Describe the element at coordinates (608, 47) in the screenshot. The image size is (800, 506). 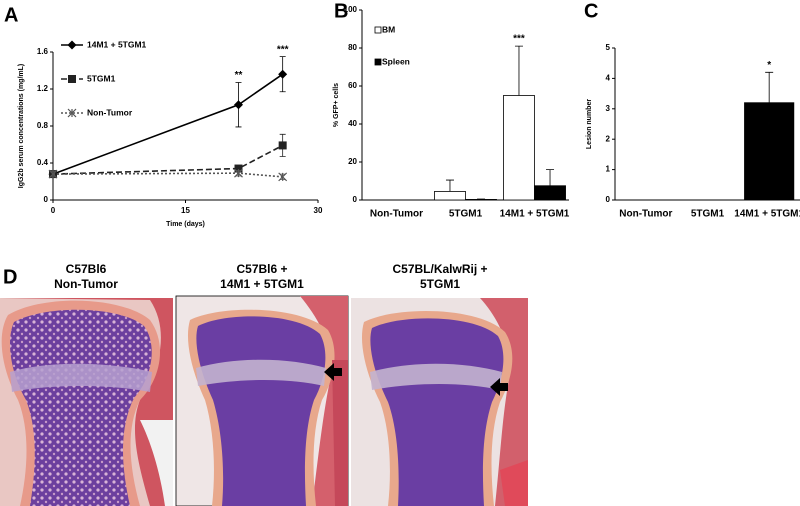
I see `y-tick-label: 5` at that location.